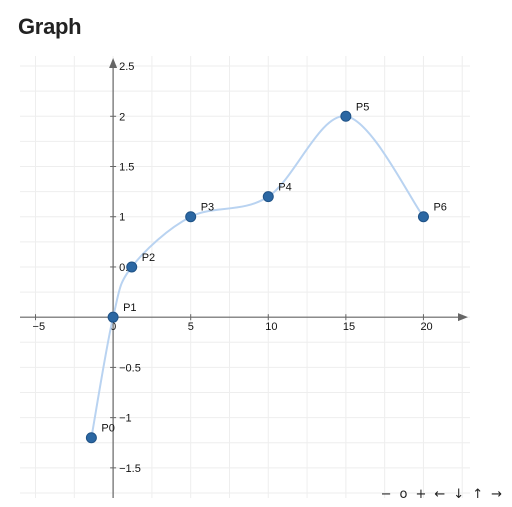 The width and height of the screenshot is (512, 507). Describe the element at coordinates (130, 469) in the screenshot. I see `y-tick-label: −1.5` at that location.